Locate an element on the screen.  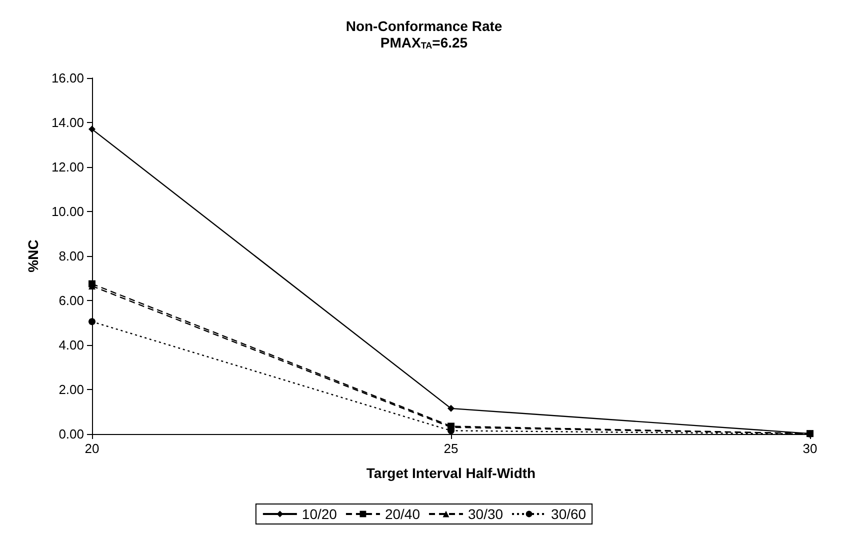
y-tick-label: 0.00 is located at coordinates (71, 434).